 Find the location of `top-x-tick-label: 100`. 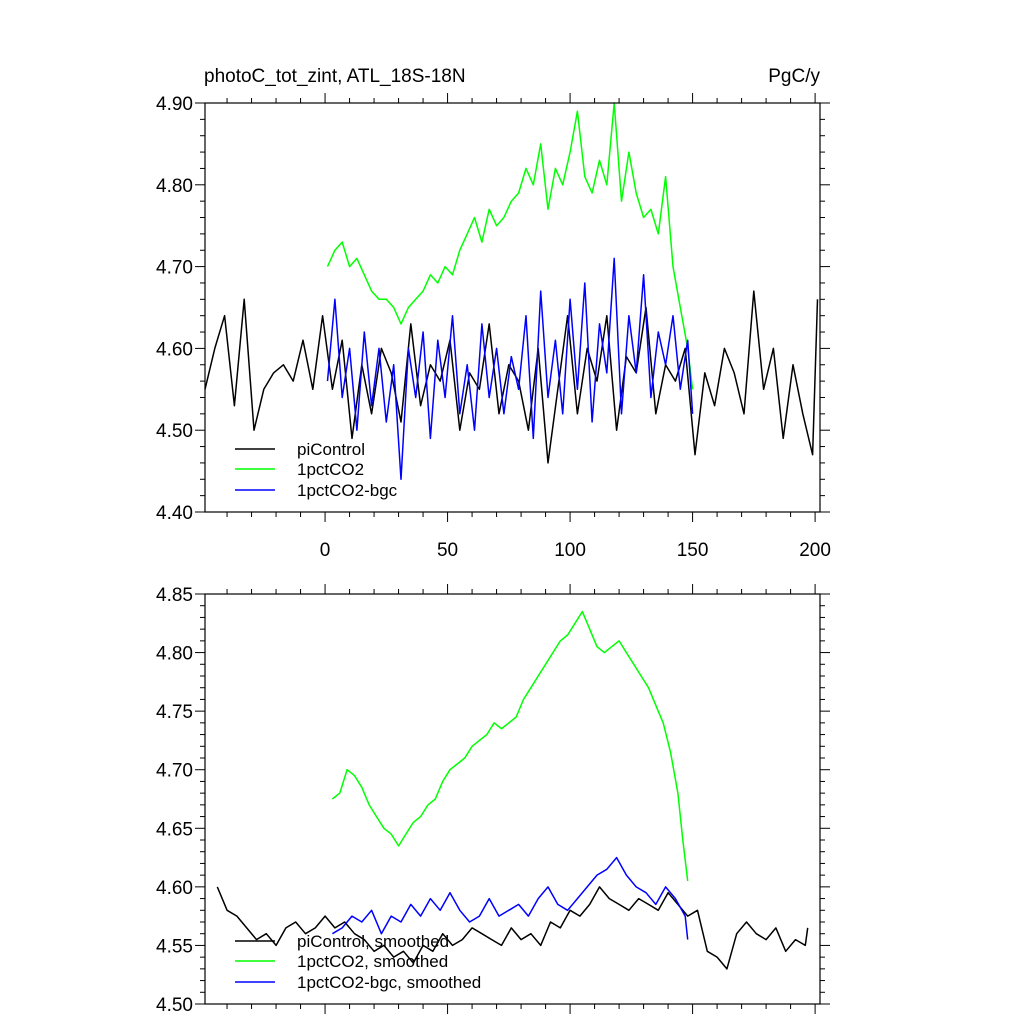

top-x-tick-label: 100 is located at coordinates (570, 550).